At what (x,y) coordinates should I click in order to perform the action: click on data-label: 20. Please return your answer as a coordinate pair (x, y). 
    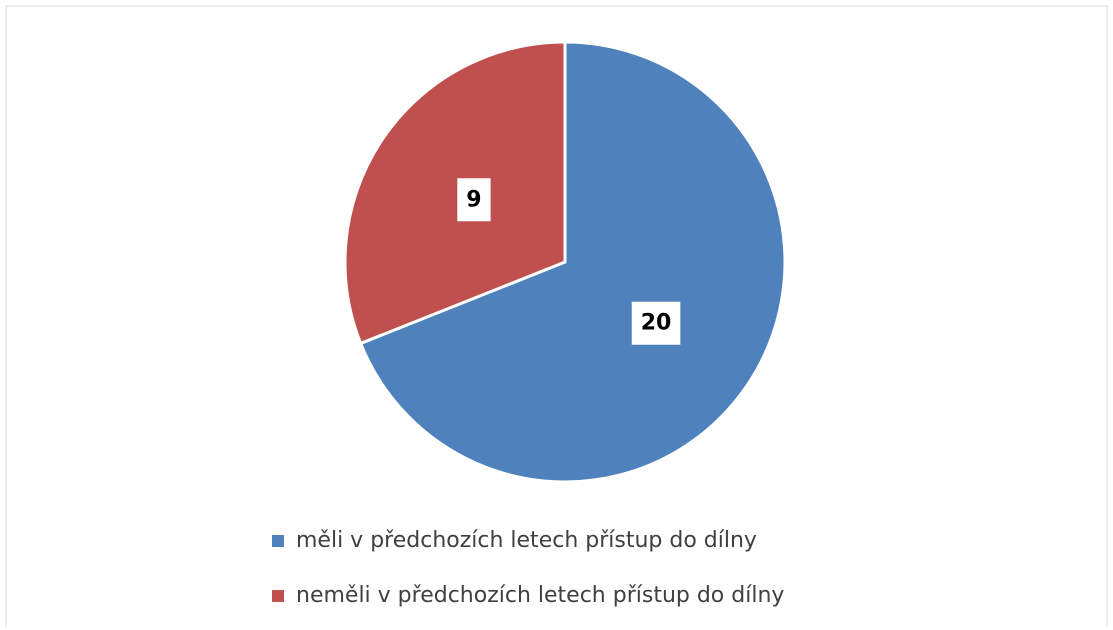
    Looking at the image, I should click on (656, 323).